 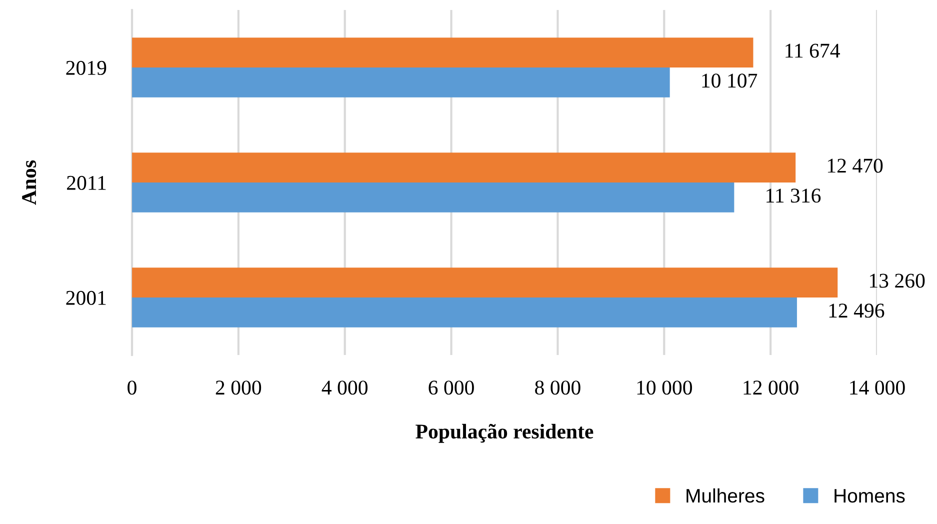 I want to click on data-label: 12 496, so click(x=856, y=311).